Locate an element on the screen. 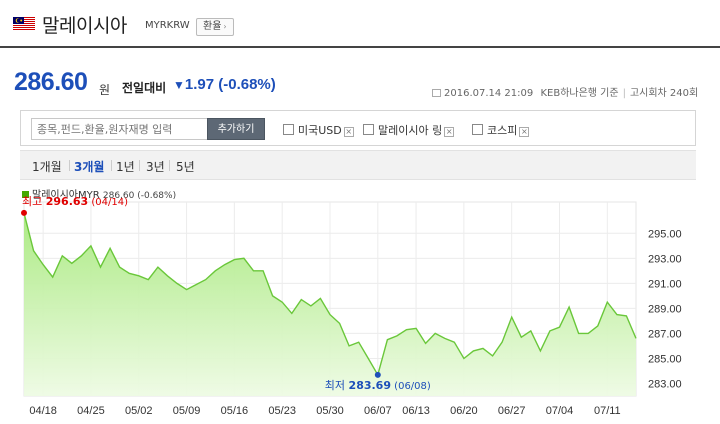  min-point is located at coordinates (377, 374).